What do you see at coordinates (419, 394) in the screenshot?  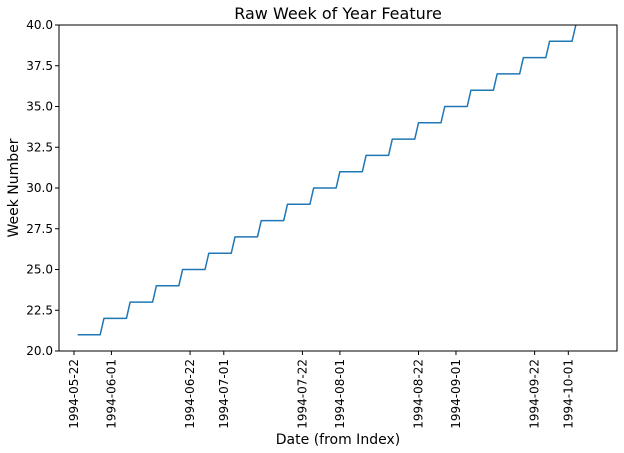 I see `x-tick-label: 1994-08-22` at bounding box center [419, 394].